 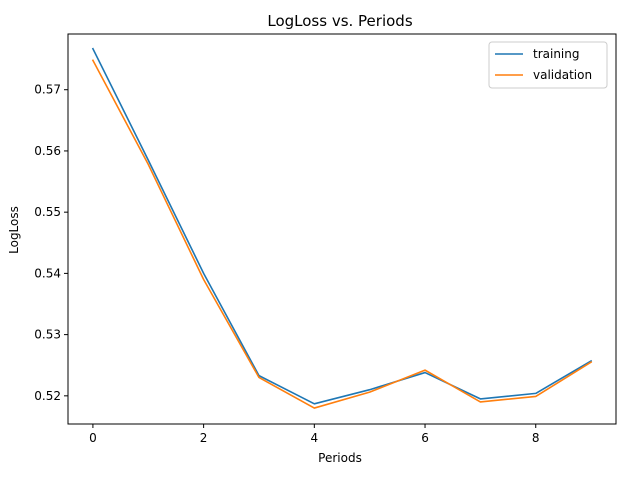 What do you see at coordinates (47, 212) in the screenshot?
I see `y-tick-label: 0.55` at bounding box center [47, 212].